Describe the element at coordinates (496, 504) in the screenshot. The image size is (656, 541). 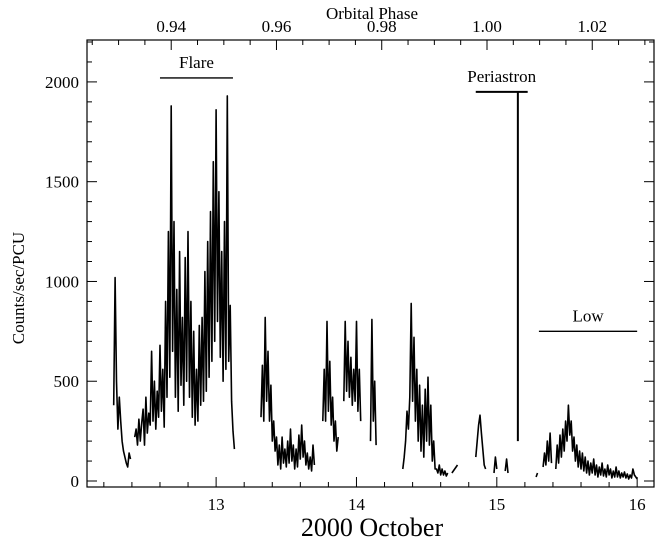
I see `x-tick-label-15: 15` at that location.